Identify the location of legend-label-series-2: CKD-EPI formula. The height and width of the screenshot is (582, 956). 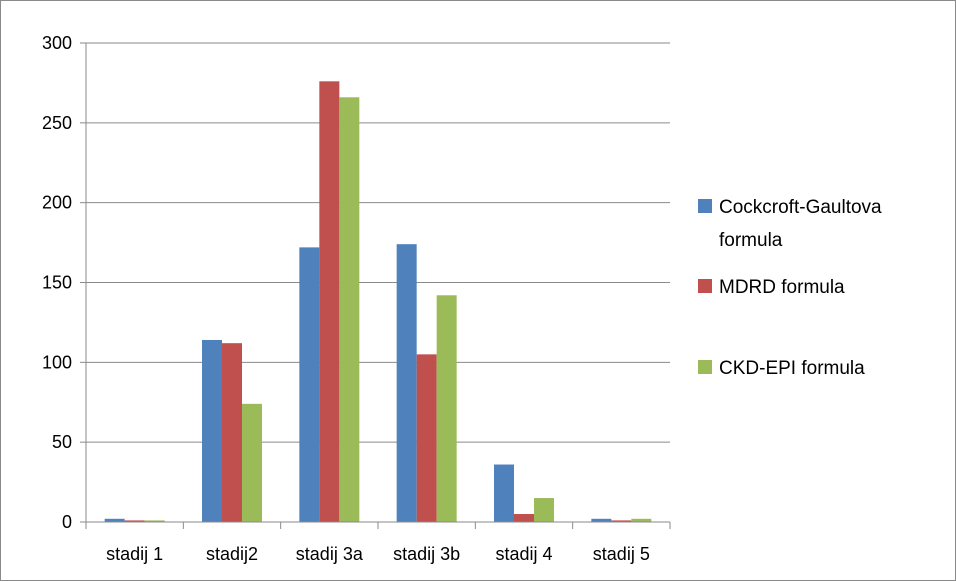
(792, 368).